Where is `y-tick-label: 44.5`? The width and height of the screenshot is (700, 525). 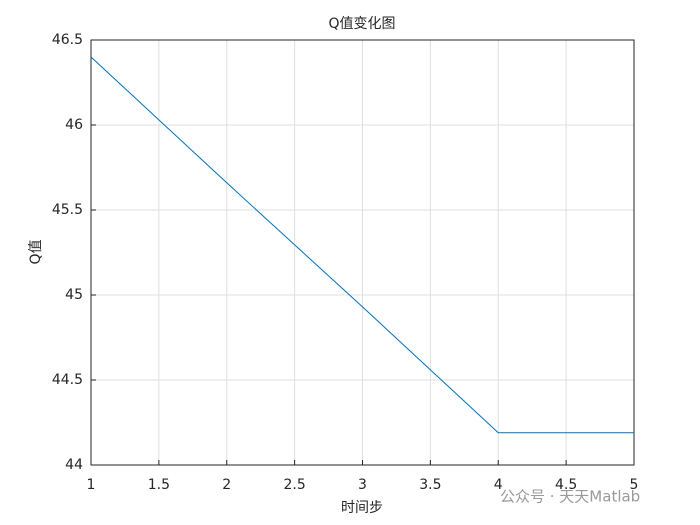 y-tick-label: 44.5 is located at coordinates (67, 380).